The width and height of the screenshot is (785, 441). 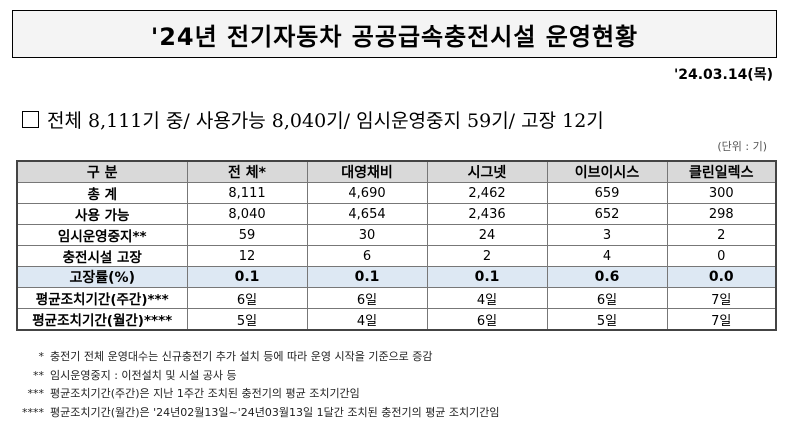 What do you see at coordinates (723, 75) in the screenshot?
I see `report-date: '24.03.14(목)` at bounding box center [723, 75].